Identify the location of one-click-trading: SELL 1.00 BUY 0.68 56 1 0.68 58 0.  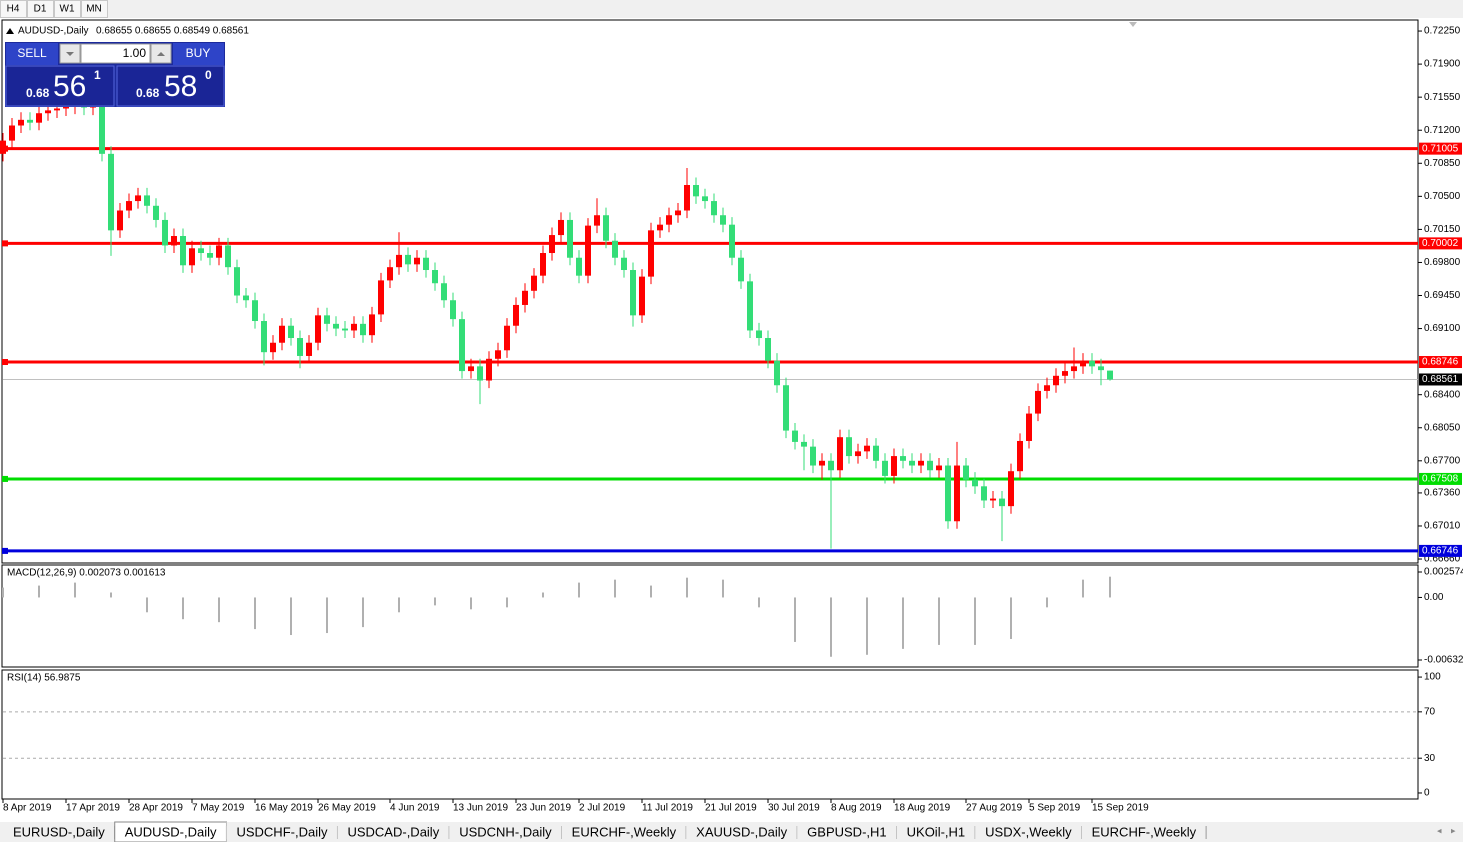
(115, 74).